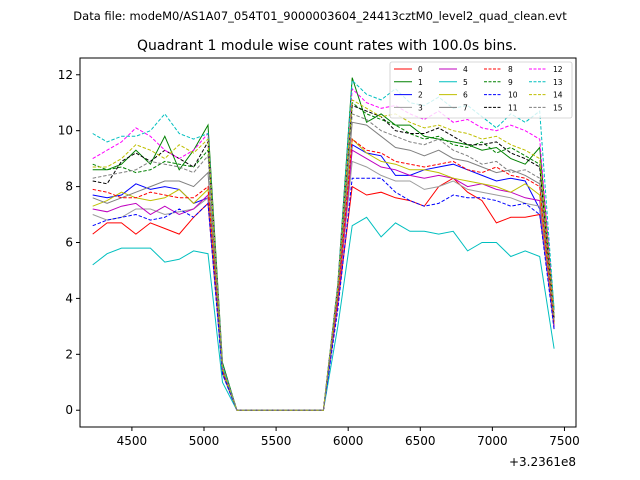 This screenshot has width=640, height=480. I want to click on y-tick-label: 8, so click(69, 187).